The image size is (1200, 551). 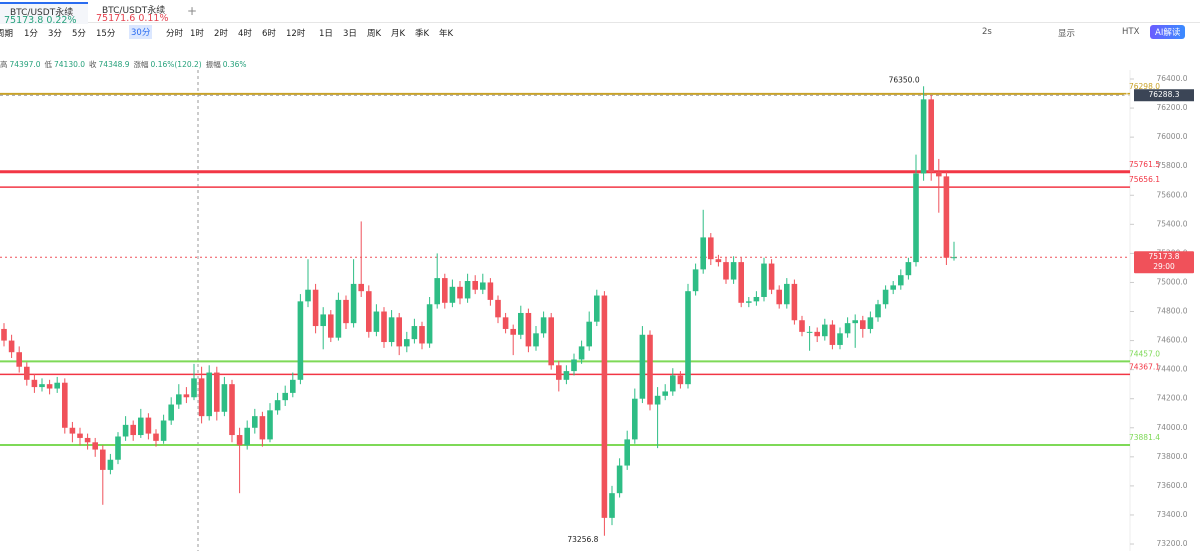 What do you see at coordinates (1171, 136) in the screenshot?
I see `y-tick-label: 76000.0` at bounding box center [1171, 136].